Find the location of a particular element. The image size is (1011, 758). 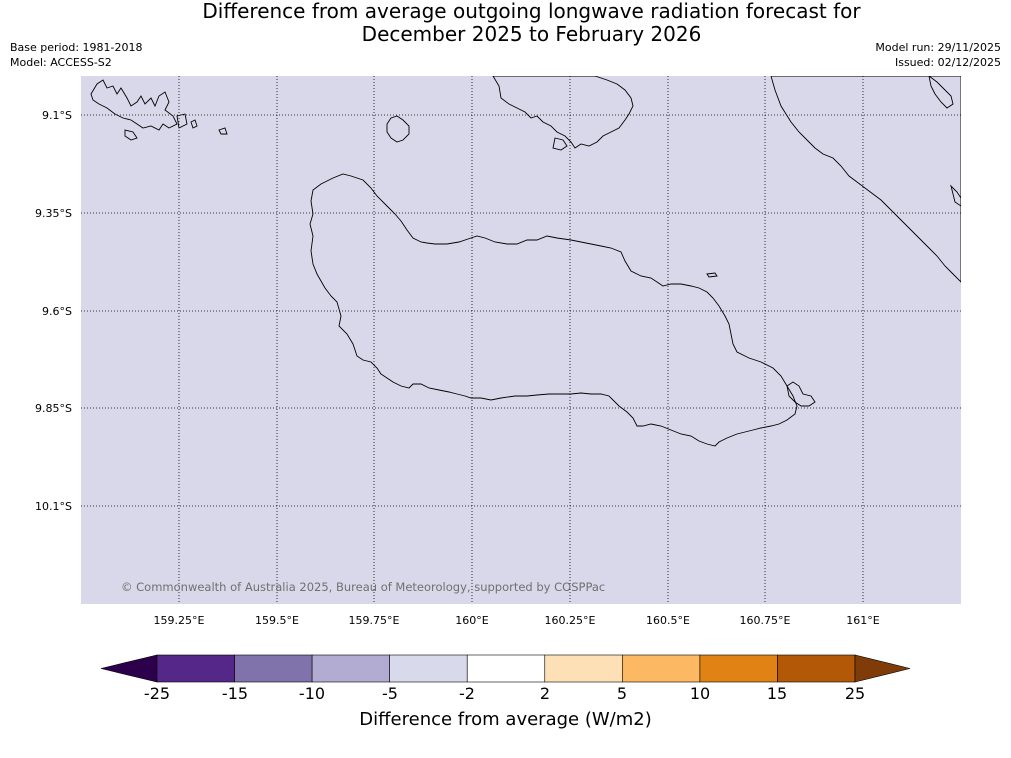

coastline-florida-islet is located at coordinates (560, 144).